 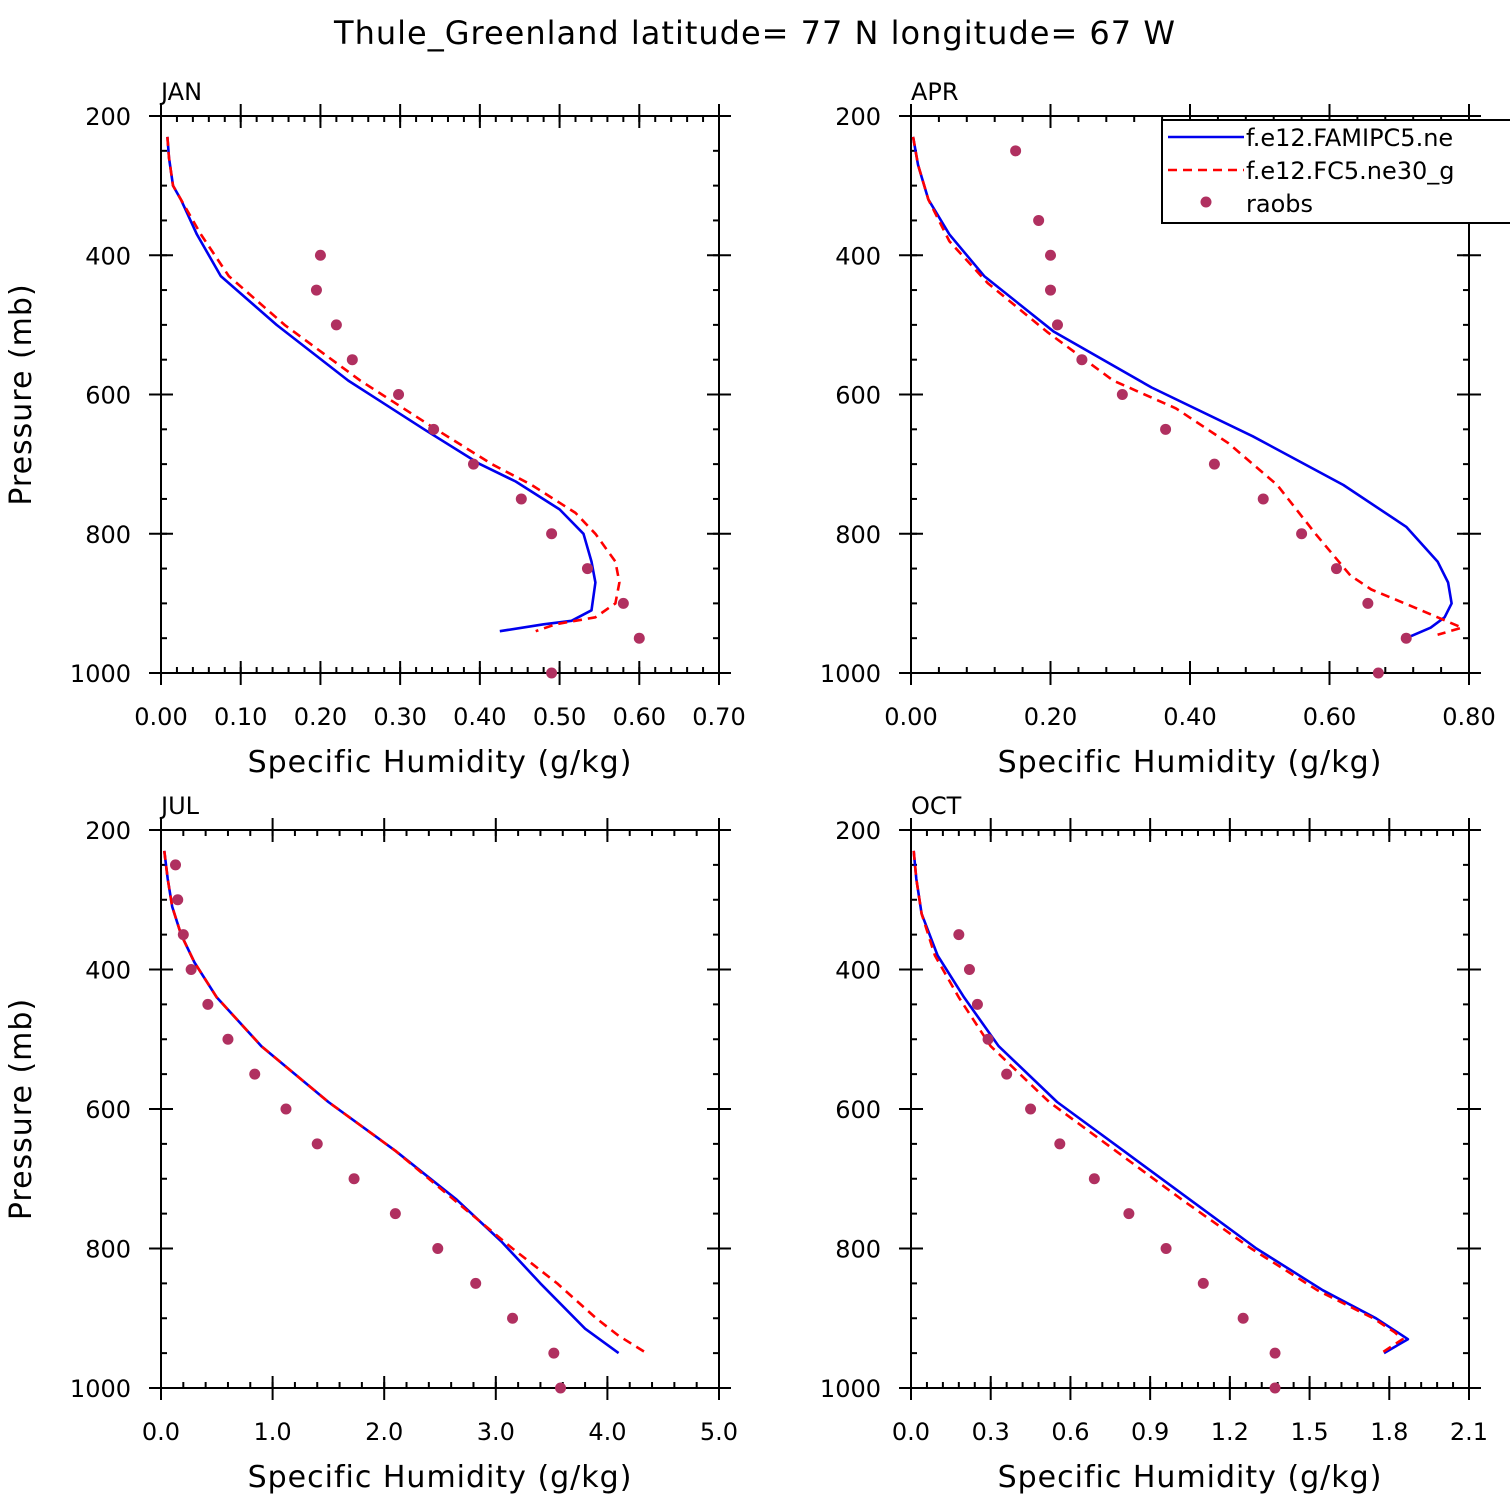 What do you see at coordinates (1230, 1432) in the screenshot?
I see `x-tick-label: 1.2` at bounding box center [1230, 1432].